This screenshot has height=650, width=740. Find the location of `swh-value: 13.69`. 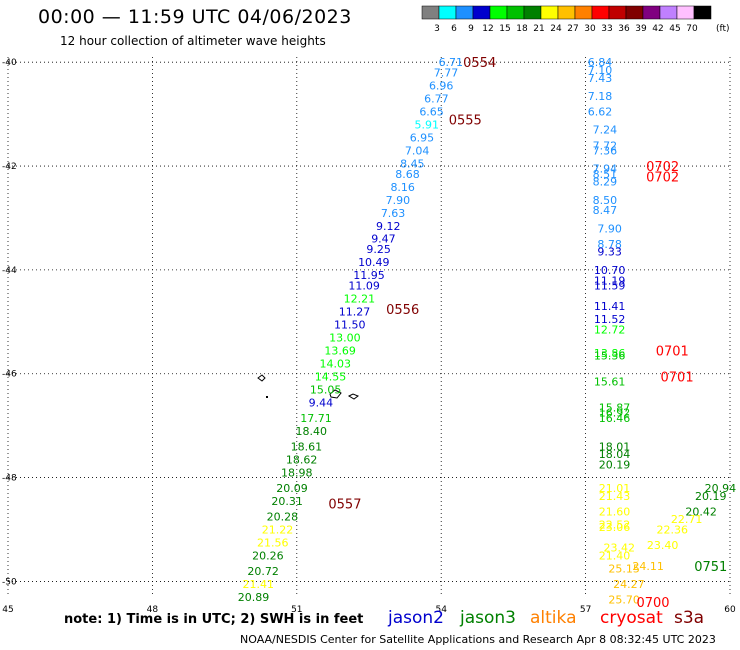

swh-value: 13.69 is located at coordinates (340, 350).